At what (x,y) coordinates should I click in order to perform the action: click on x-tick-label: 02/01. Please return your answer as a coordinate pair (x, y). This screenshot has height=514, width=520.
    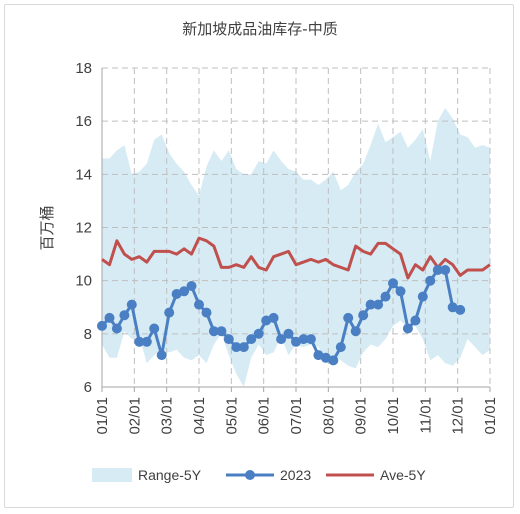
    Looking at the image, I should click on (134, 416).